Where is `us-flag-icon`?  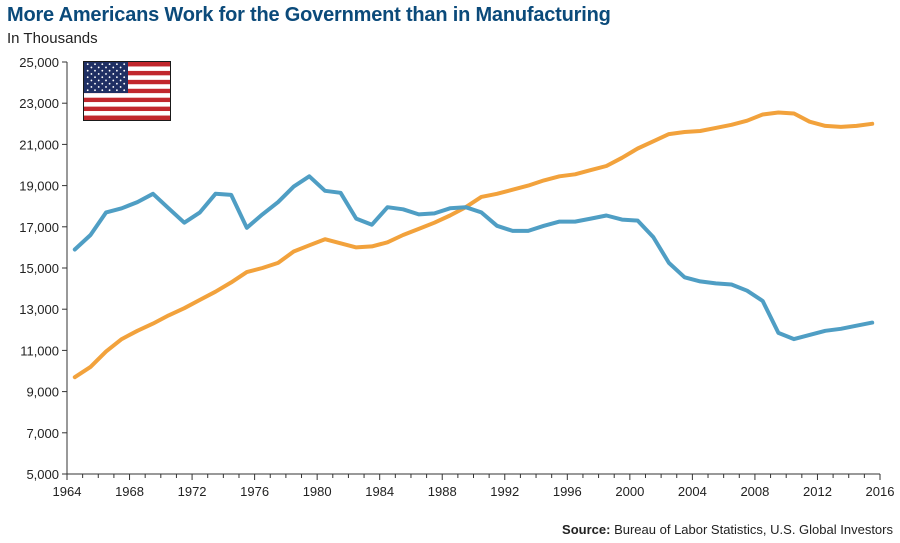
us-flag-icon is located at coordinates (127, 91).